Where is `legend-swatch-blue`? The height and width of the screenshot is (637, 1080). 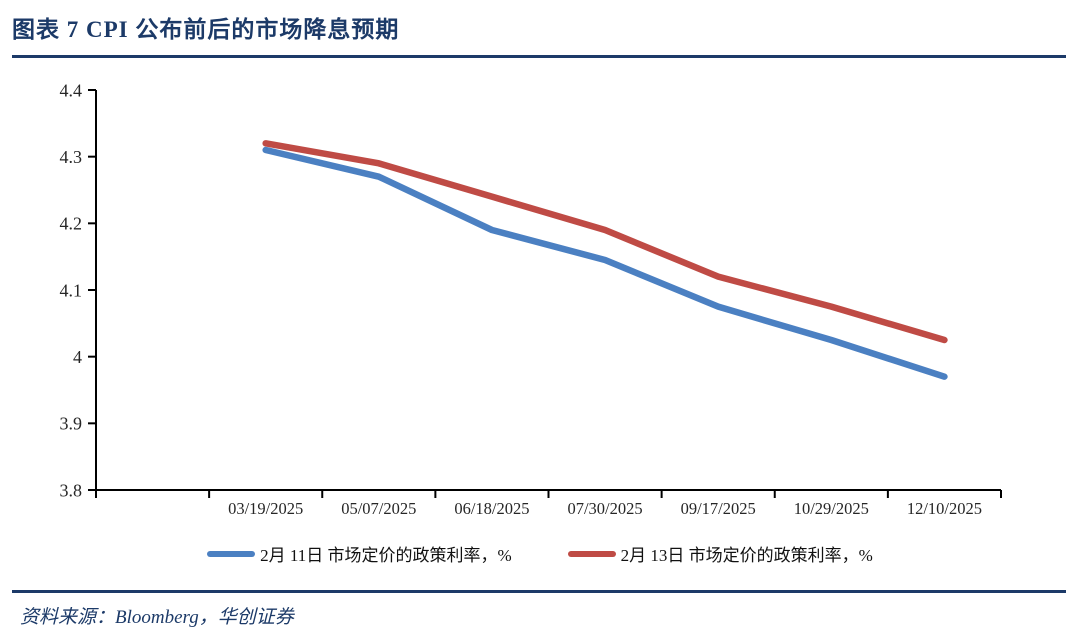 legend-swatch-blue is located at coordinates (231, 553).